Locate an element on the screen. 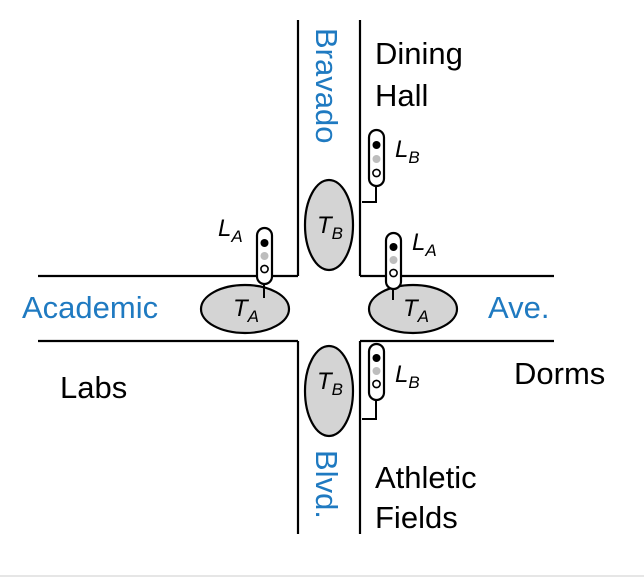 Image resolution: width=644 pixels, height=578 pixels. sensor-tb-north: TB is located at coordinates (329, 225).